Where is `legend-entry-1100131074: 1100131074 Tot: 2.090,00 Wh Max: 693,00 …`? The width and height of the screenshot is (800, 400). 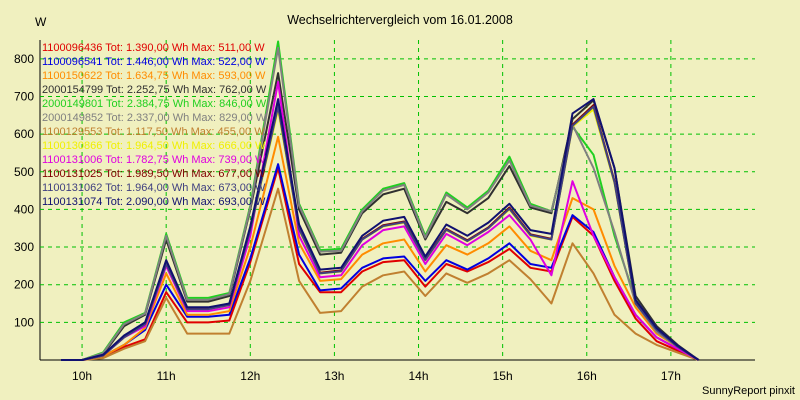
legend-entry-1100131074: 1100131074 Tot: 2.090,00 Wh Max: 693,00 … is located at coordinates (154, 202).